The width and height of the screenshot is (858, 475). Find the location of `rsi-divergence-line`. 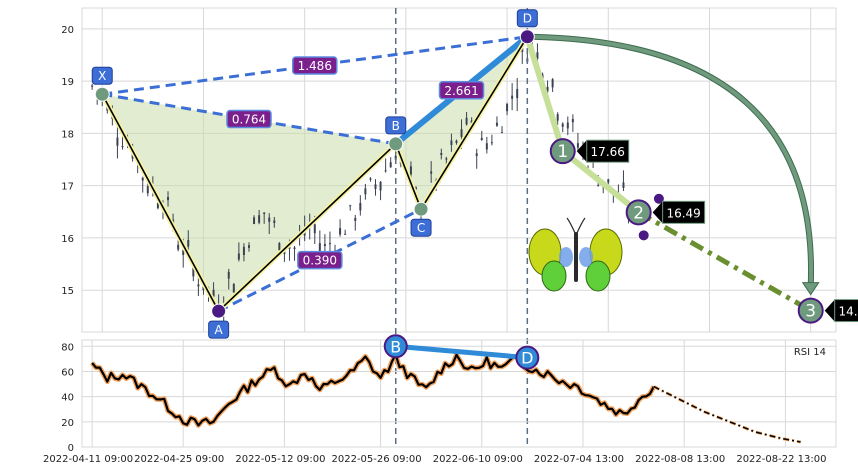

rsi-divergence-line is located at coordinates (461, 352).